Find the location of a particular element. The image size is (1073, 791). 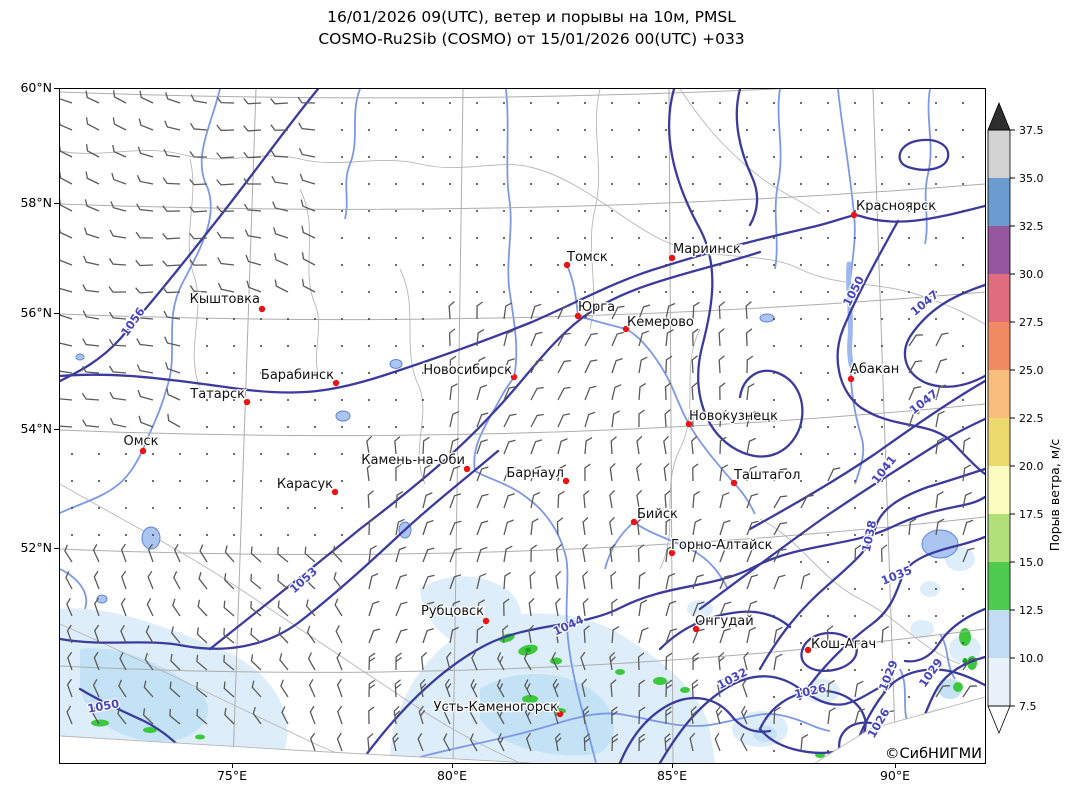

city-label: Татарск is located at coordinates (217, 394).